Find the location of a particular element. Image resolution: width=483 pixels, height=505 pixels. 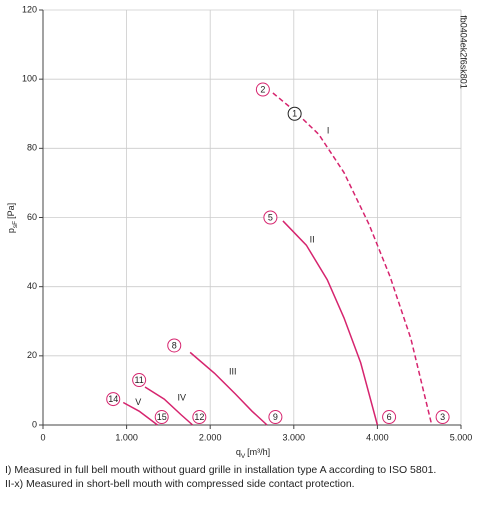

operating-point-label: 1 is located at coordinates (294, 114).